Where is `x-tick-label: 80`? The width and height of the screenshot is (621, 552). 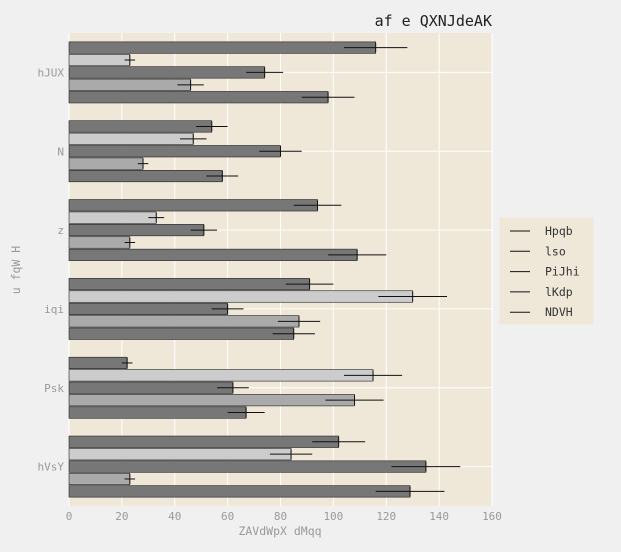
x-tick-label: 80 is located at coordinates (280, 516).